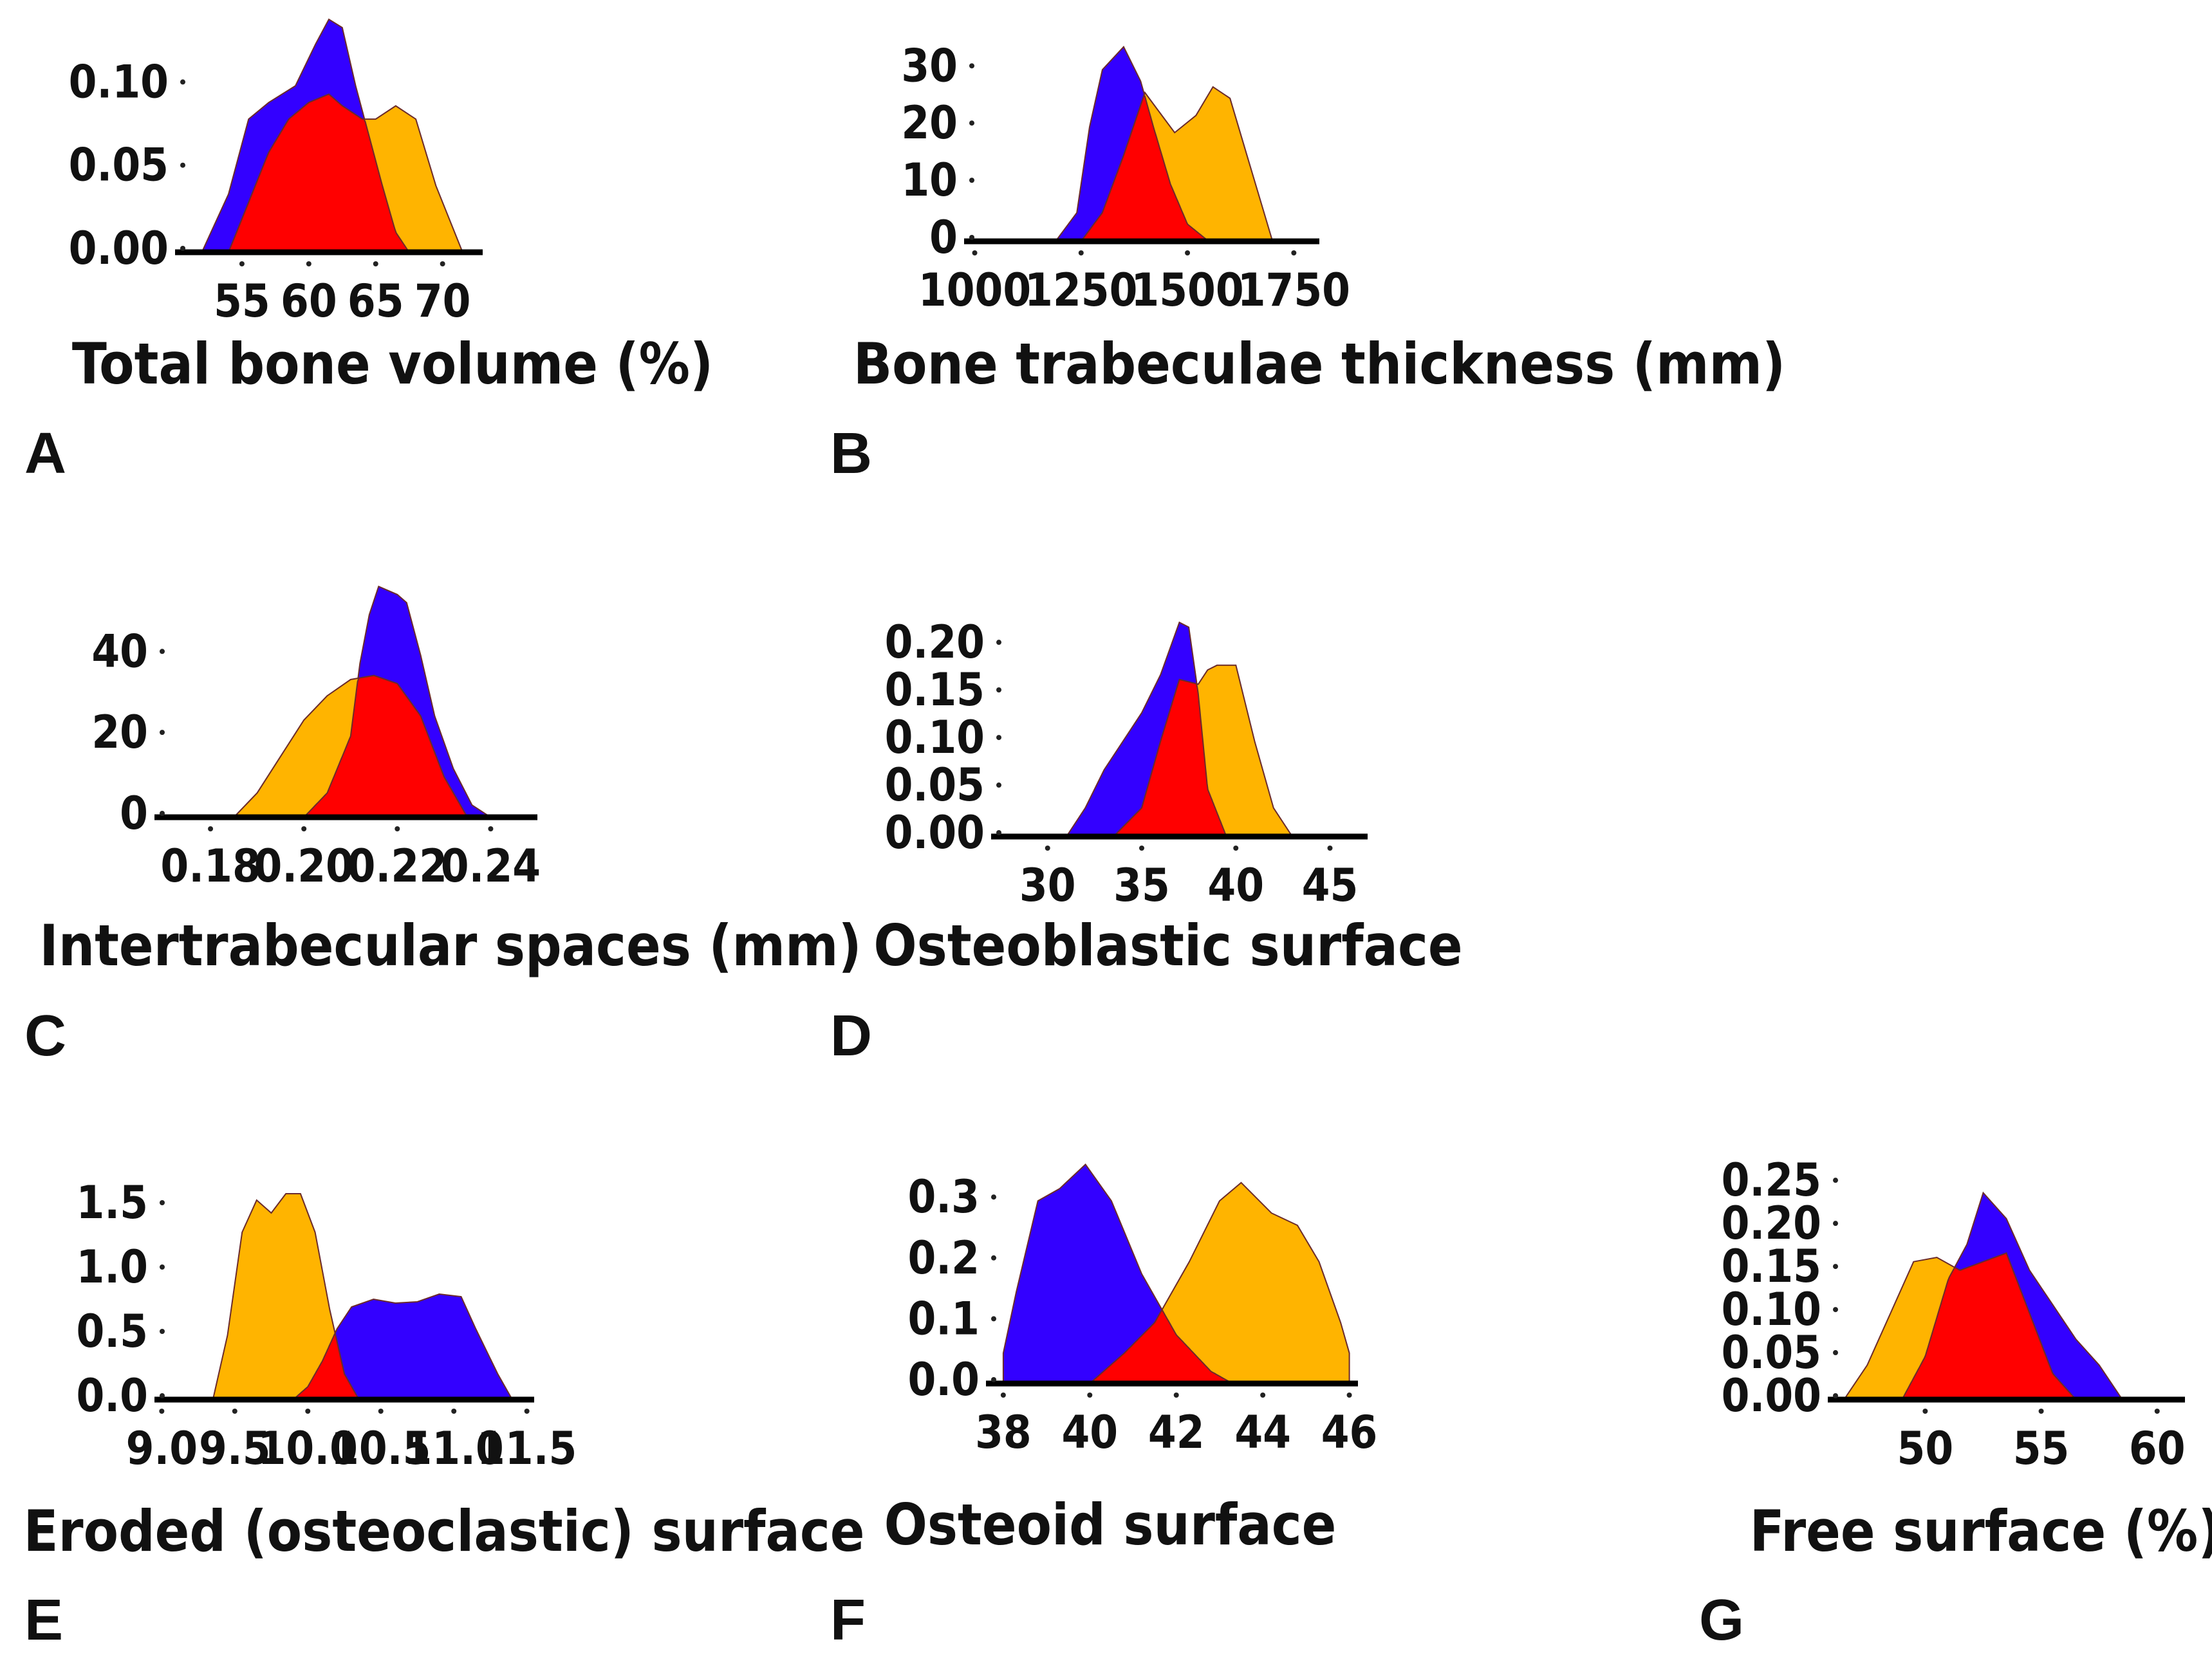 This screenshot has width=2212, height=1657. What do you see at coordinates (1003, 1432) in the screenshot?
I see `x-tick-label: 38` at bounding box center [1003, 1432].